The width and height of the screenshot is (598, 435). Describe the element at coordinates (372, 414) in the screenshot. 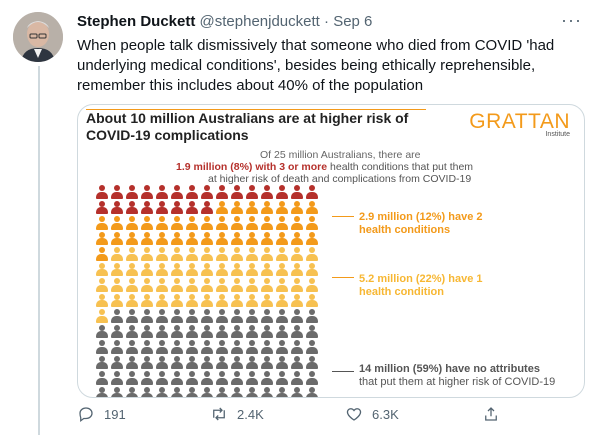

I see `like-button: 6.3K` at that location.